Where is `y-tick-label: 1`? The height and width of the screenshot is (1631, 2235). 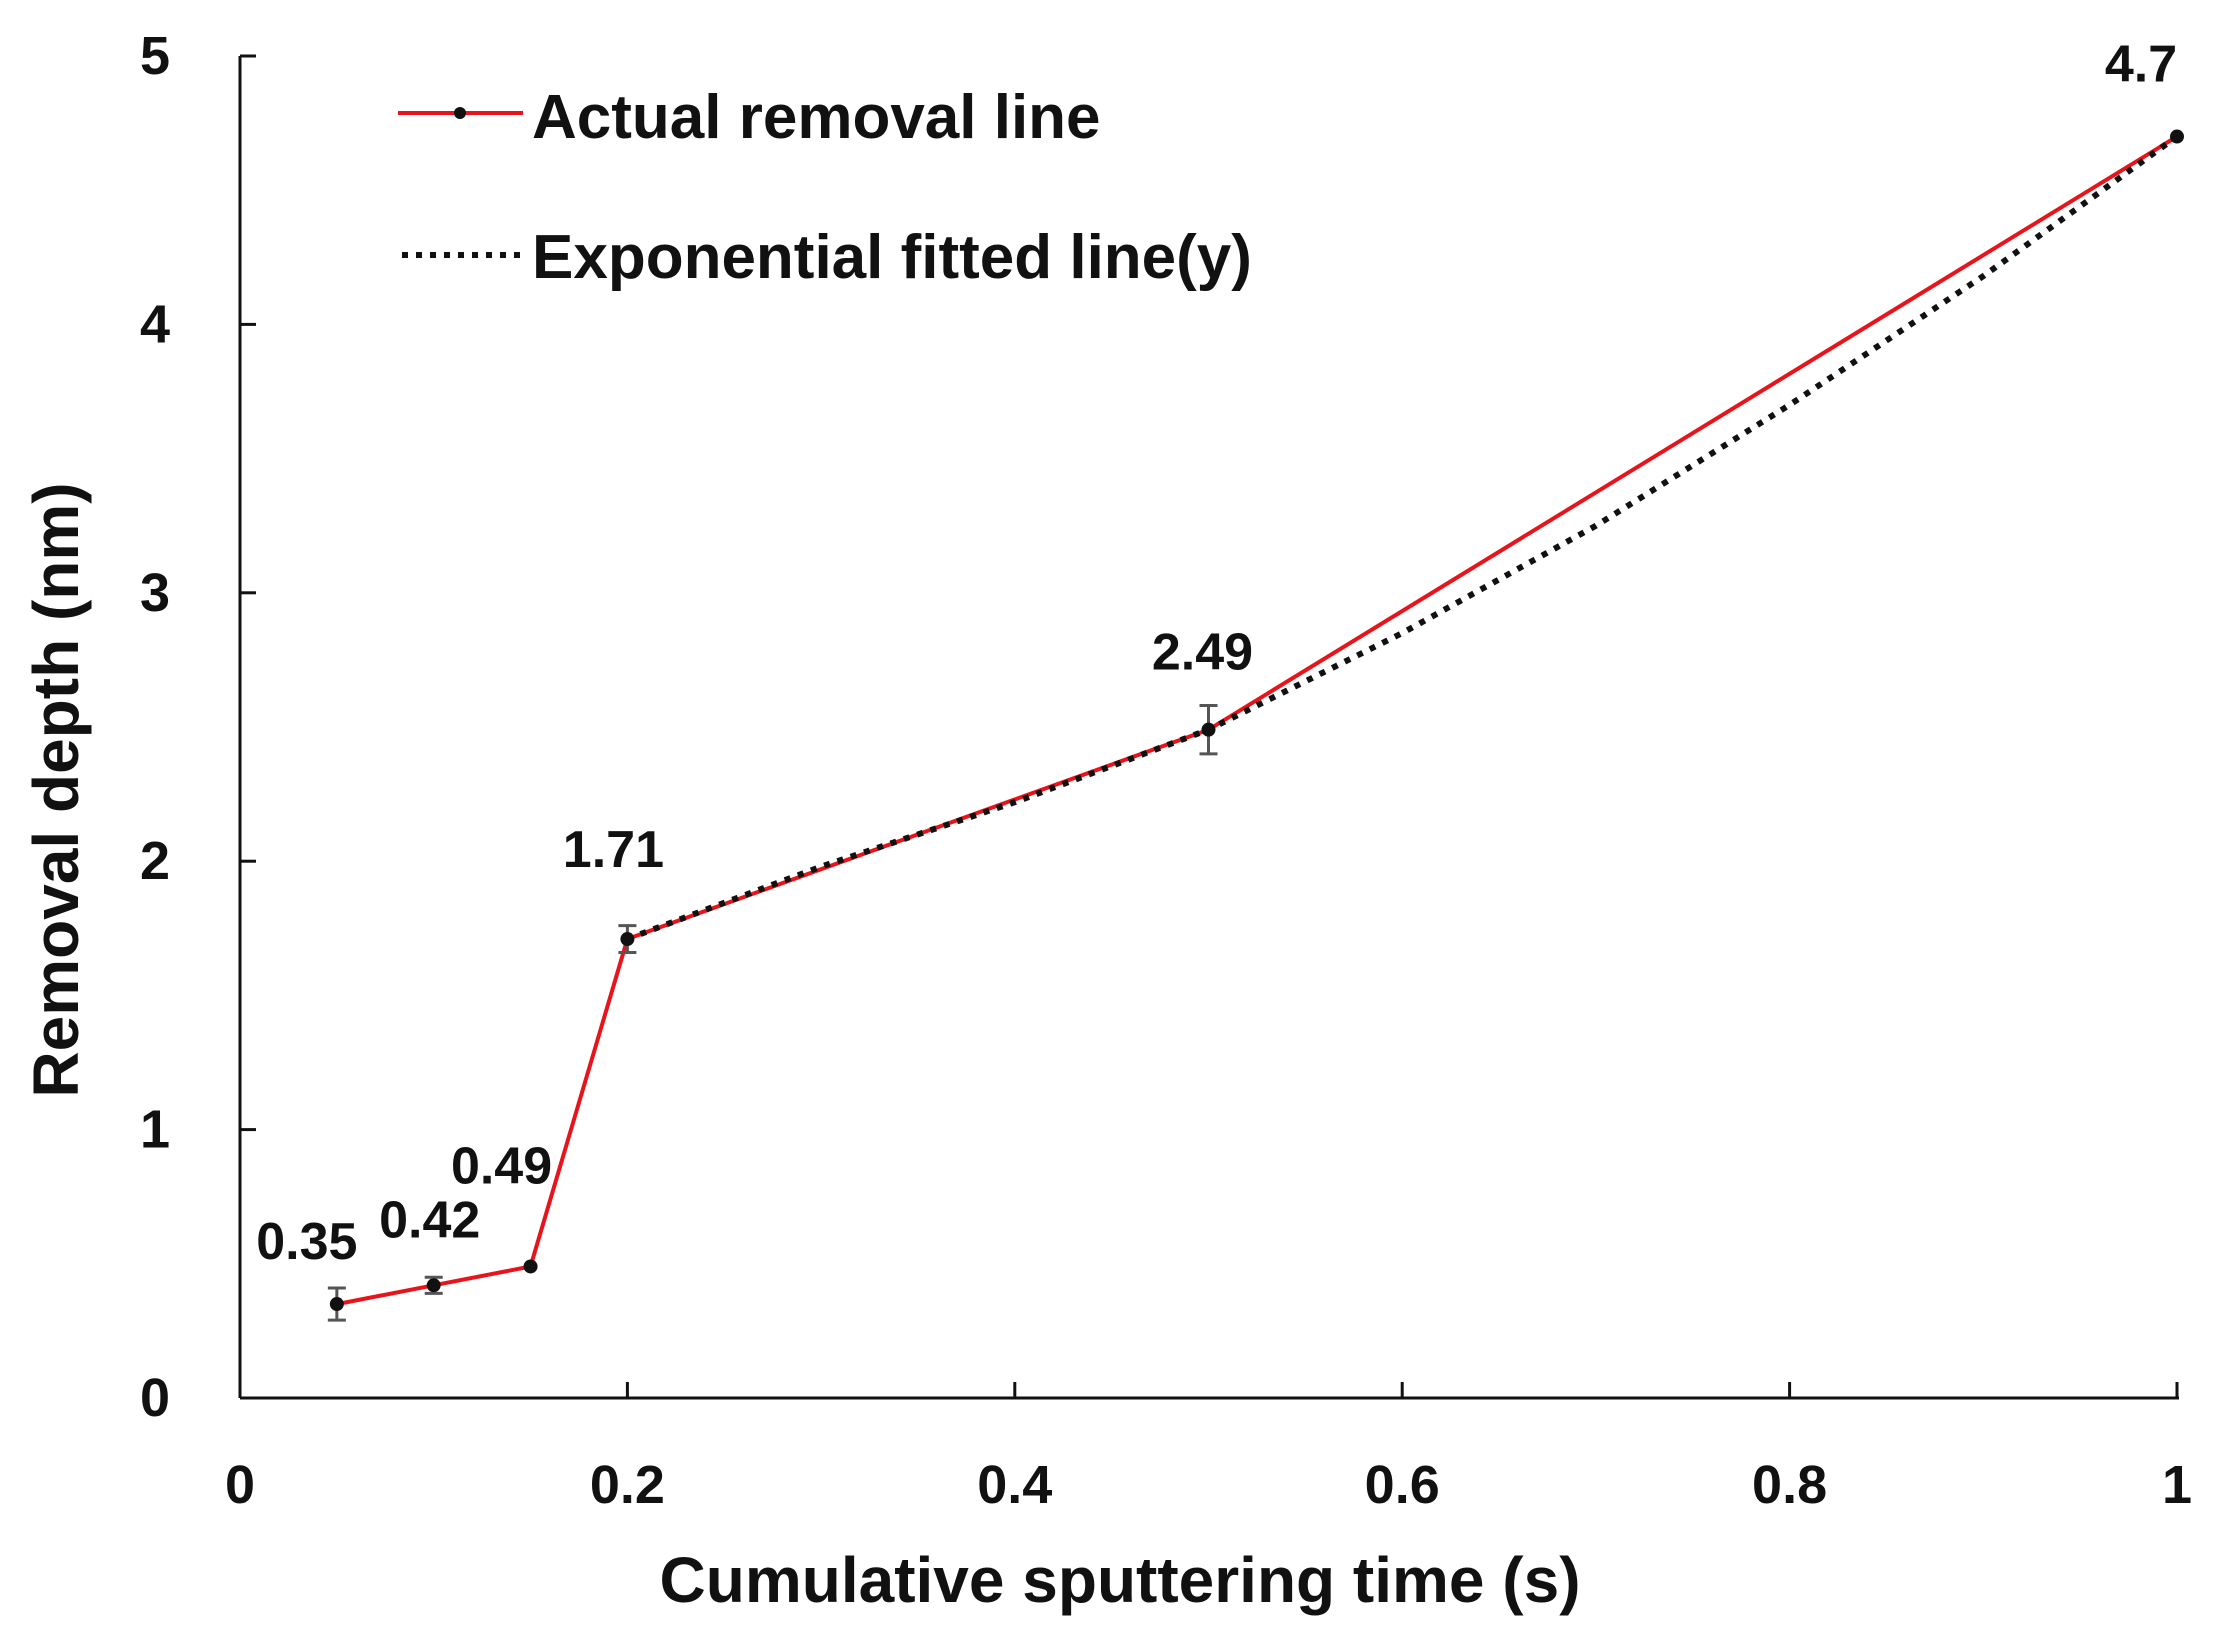 y-tick-label: 1 is located at coordinates (155, 1130).